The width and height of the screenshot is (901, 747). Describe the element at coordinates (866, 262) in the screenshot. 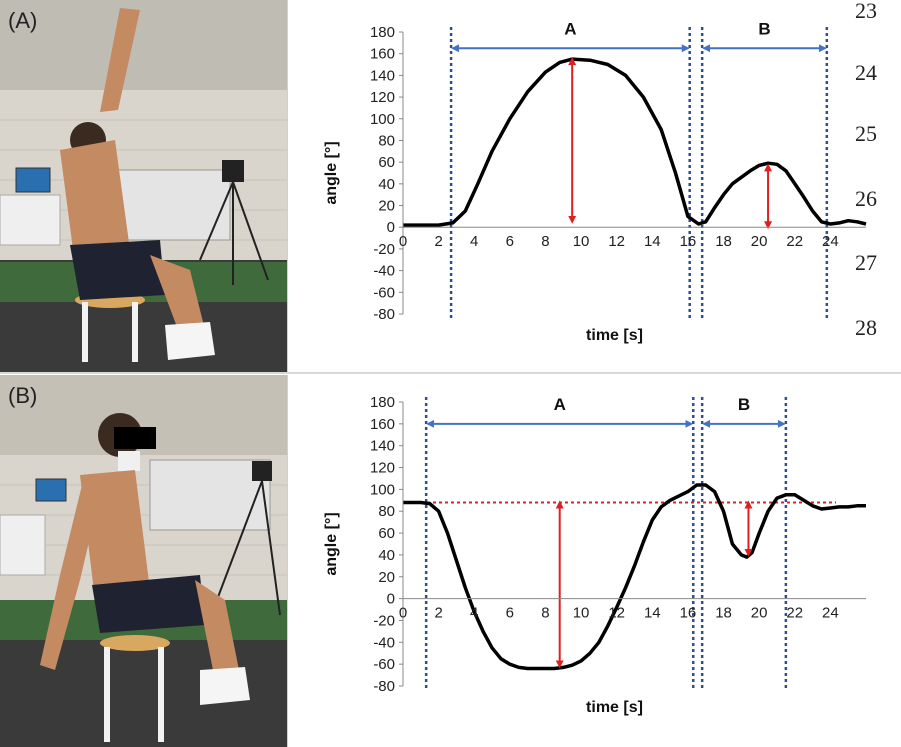

I see `margin-line-number: 27` at that location.